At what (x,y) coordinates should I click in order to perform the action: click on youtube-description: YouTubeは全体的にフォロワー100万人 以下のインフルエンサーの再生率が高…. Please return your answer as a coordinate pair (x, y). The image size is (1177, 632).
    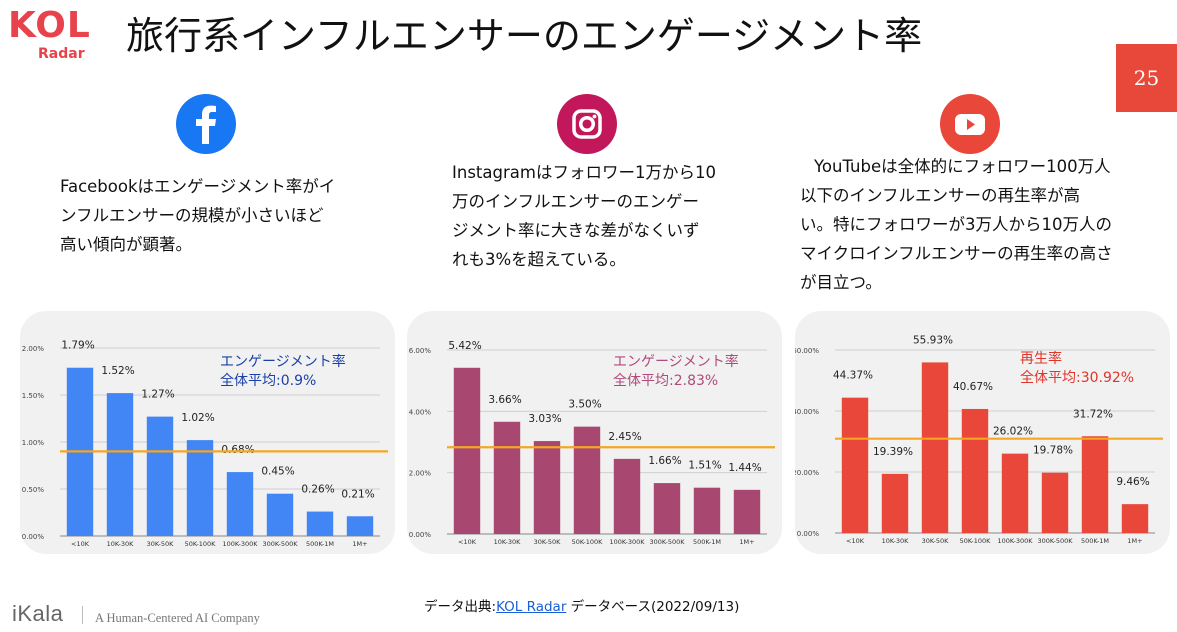
    Looking at the image, I should click on (956, 224).